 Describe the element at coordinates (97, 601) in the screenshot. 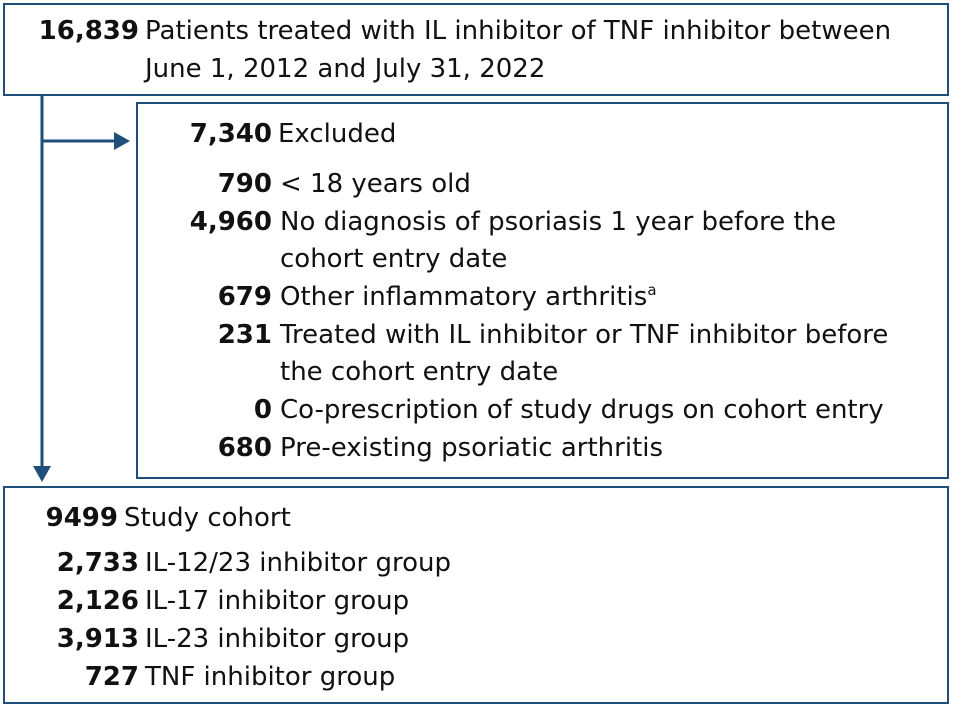

I see `cohort-group-count: 2,126` at that location.